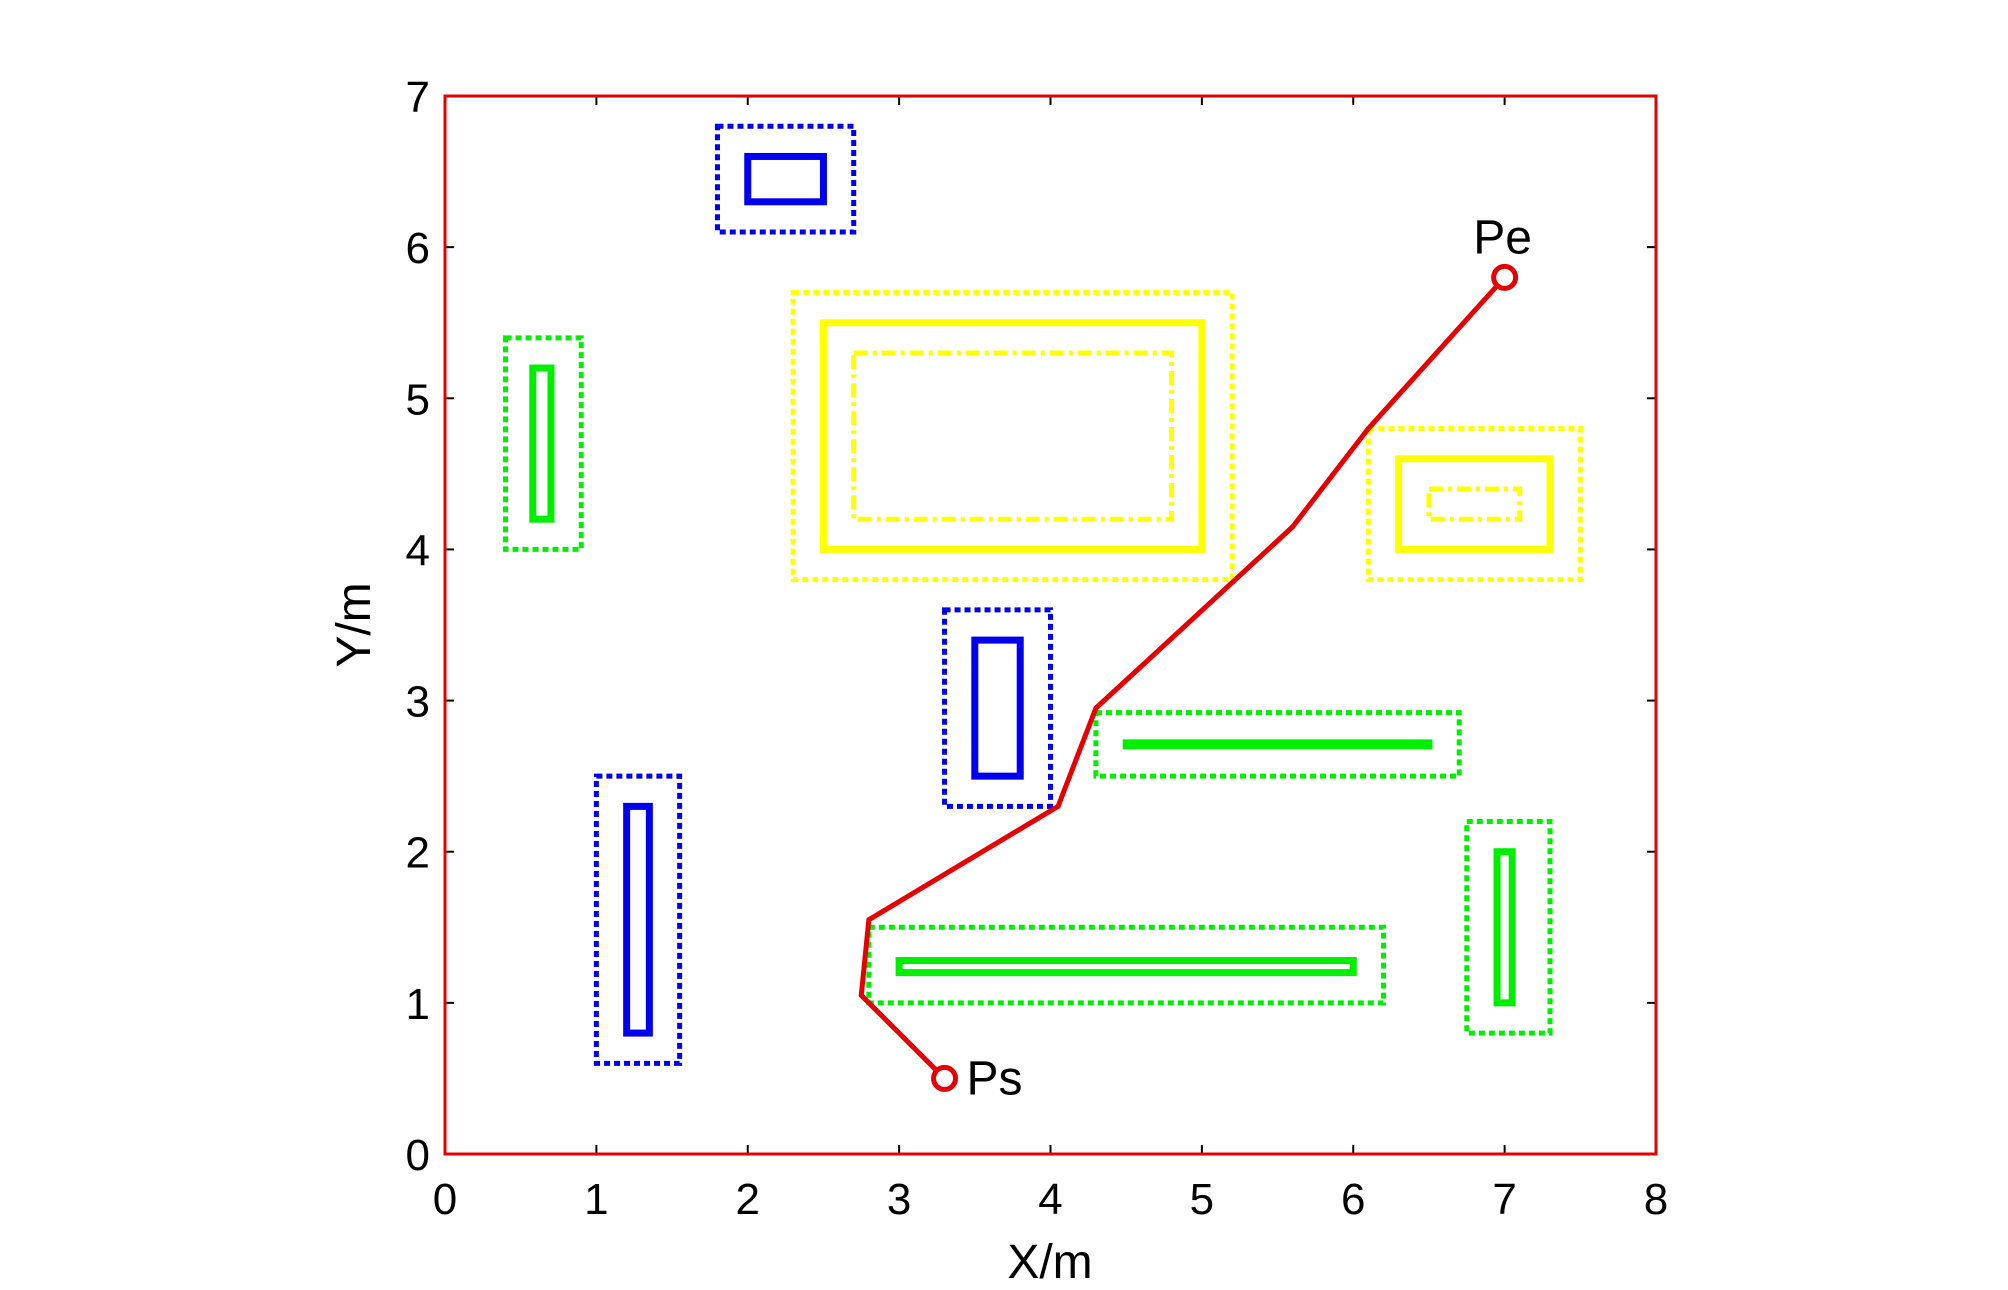 The image size is (2008, 1290). I want to click on obstacle-7-dotted-boundary, so click(1508, 927).